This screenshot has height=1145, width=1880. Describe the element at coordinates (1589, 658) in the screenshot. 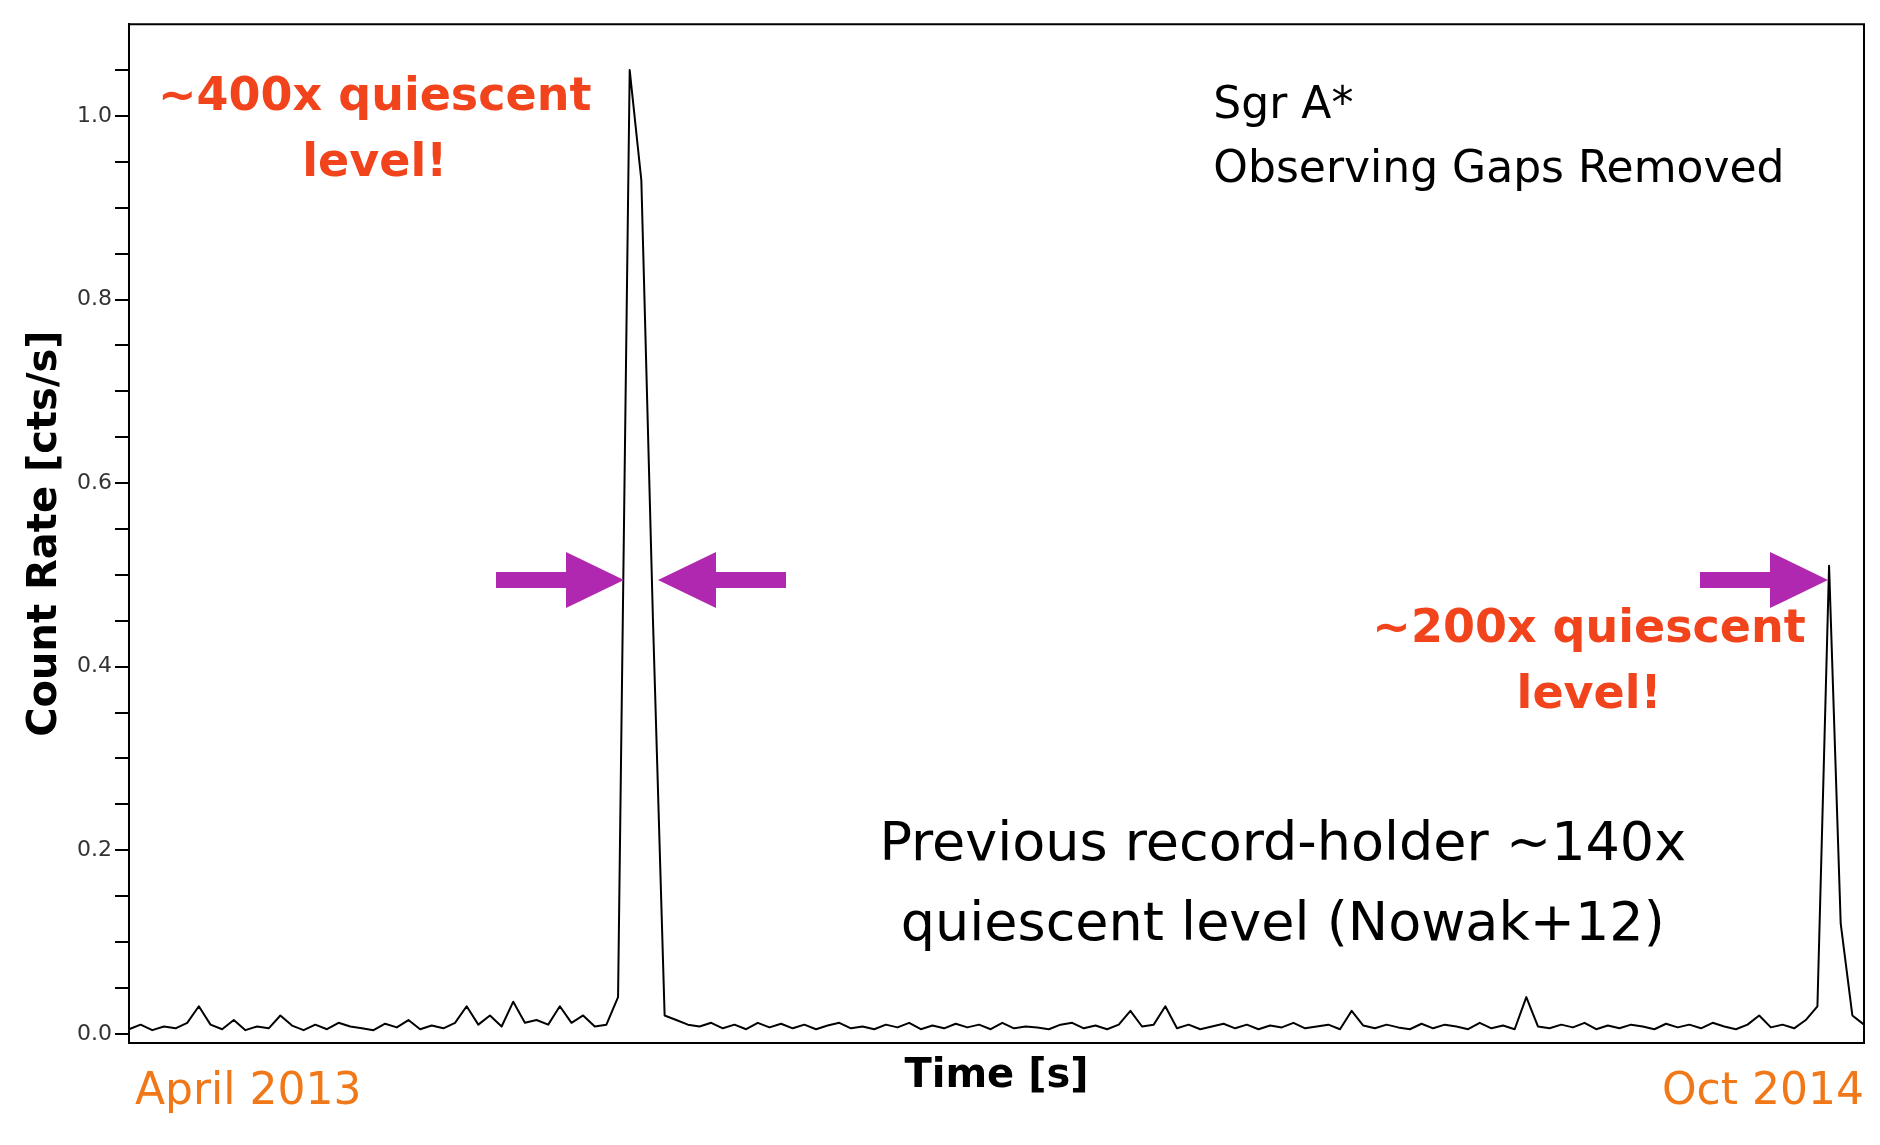

I see `annotation: ~200x quiescent level!` at that location.